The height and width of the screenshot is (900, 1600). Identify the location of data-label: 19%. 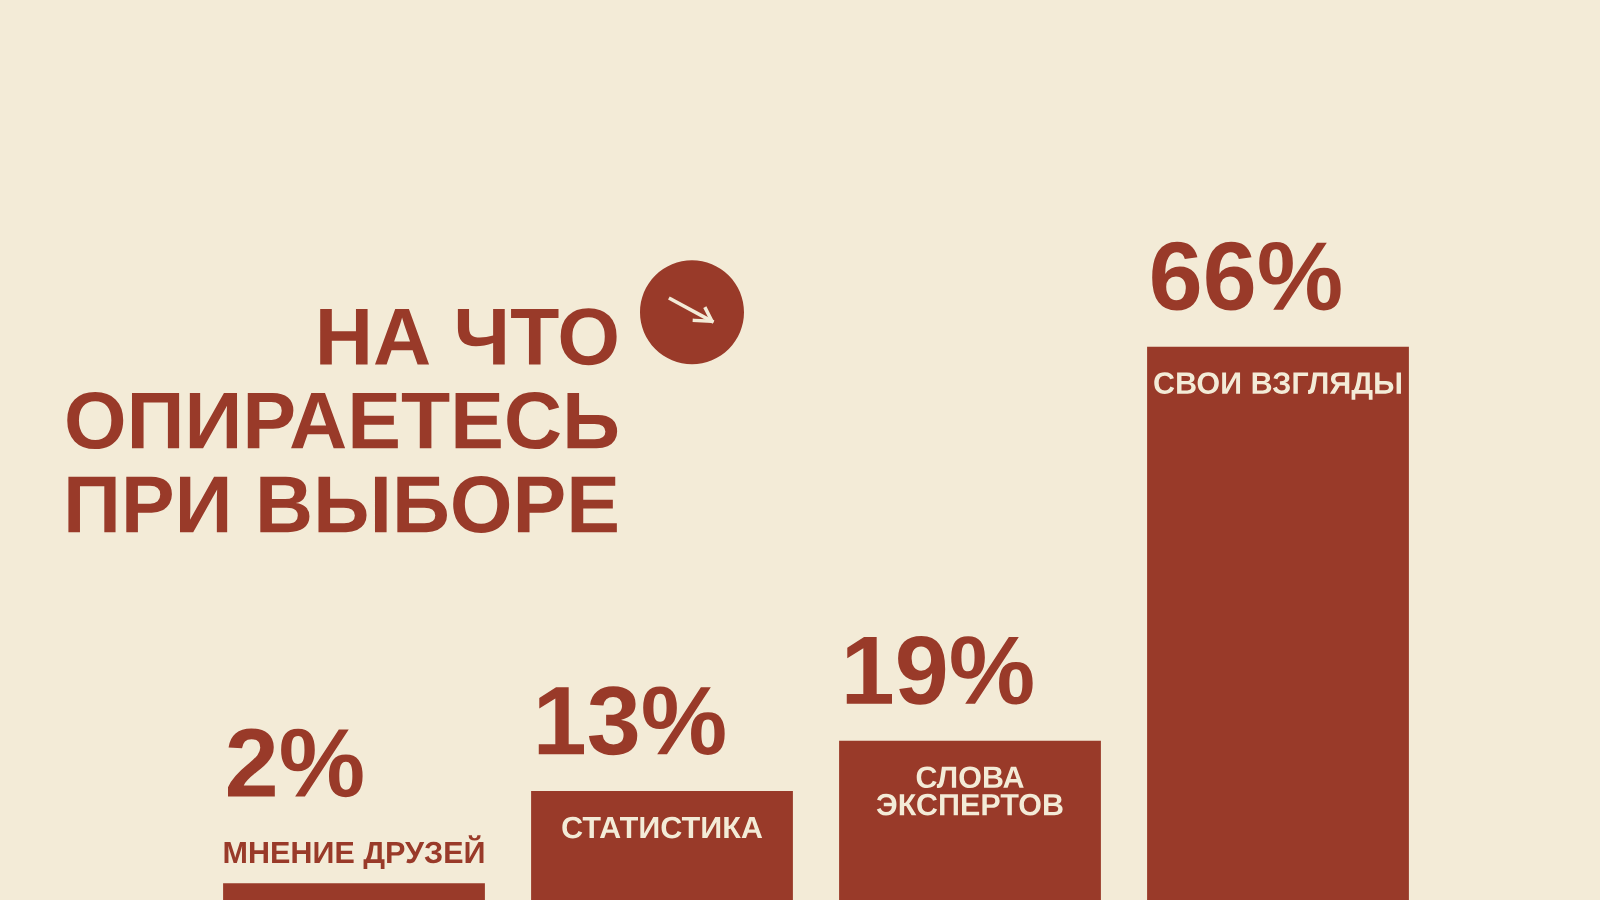
(939, 670).